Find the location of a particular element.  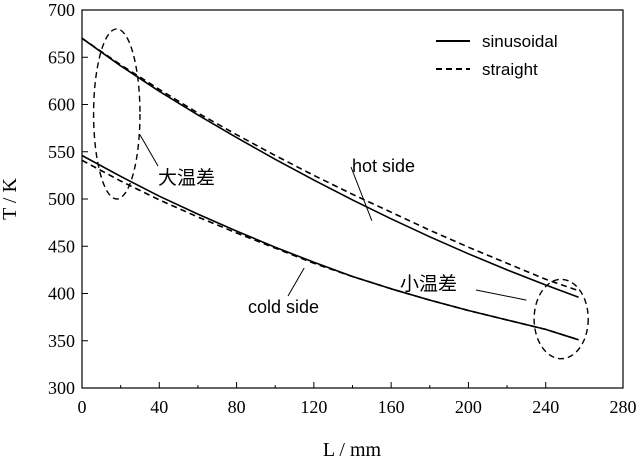

x-axis-title: L / mm is located at coordinates (352, 450).